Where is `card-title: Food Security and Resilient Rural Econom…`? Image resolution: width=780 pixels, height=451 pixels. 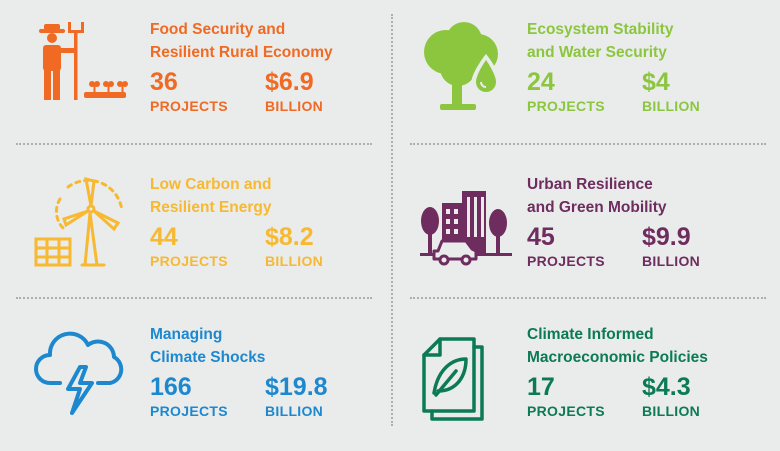
card-title: Food Security and Resilient Rural Econom… is located at coordinates (241, 41).